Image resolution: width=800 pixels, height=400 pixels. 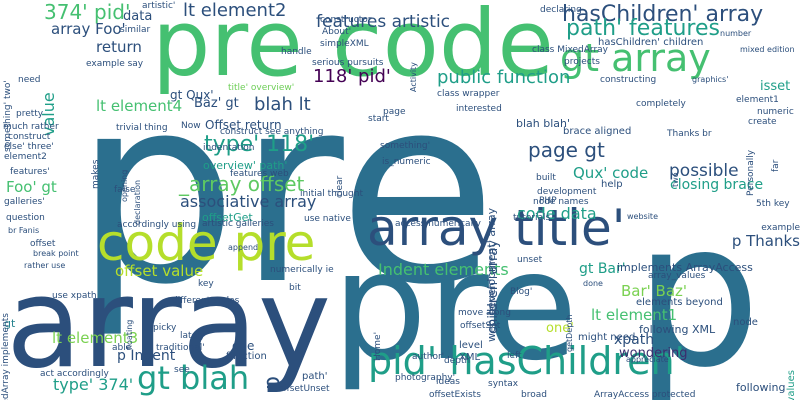 What do you see at coordinates (468, 94) in the screenshot?
I see `word-class-wrapper: class wrapper` at bounding box center [468, 94].